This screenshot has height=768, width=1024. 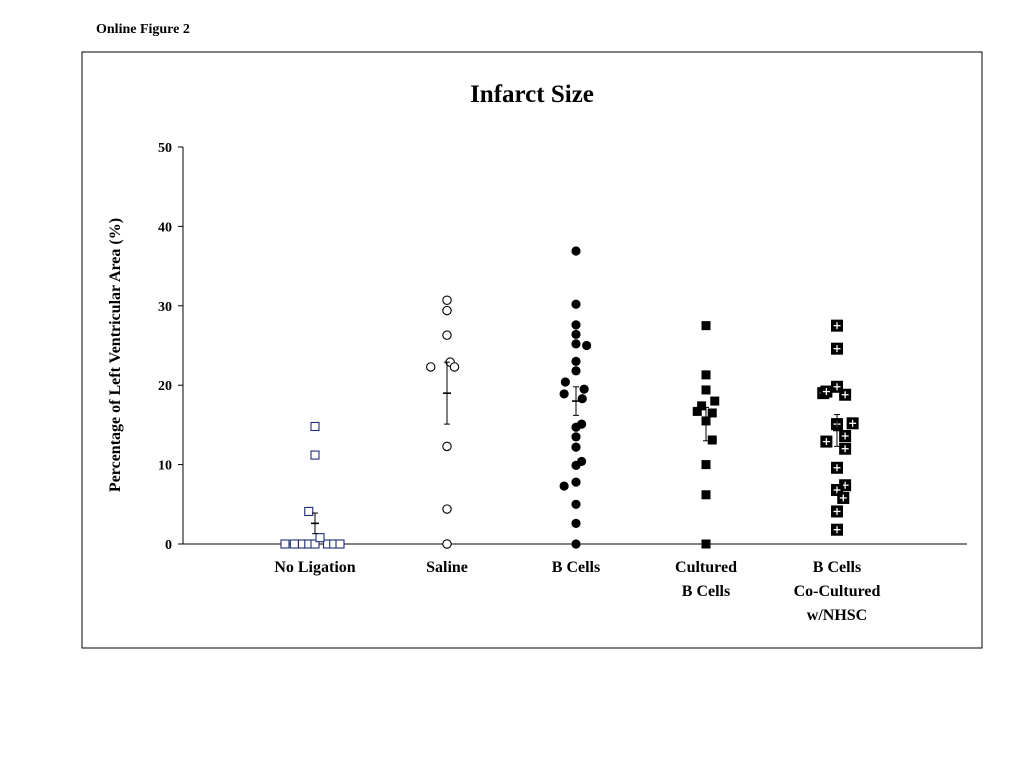 I want to click on x-category-label-2: Saline, so click(x=447, y=567).